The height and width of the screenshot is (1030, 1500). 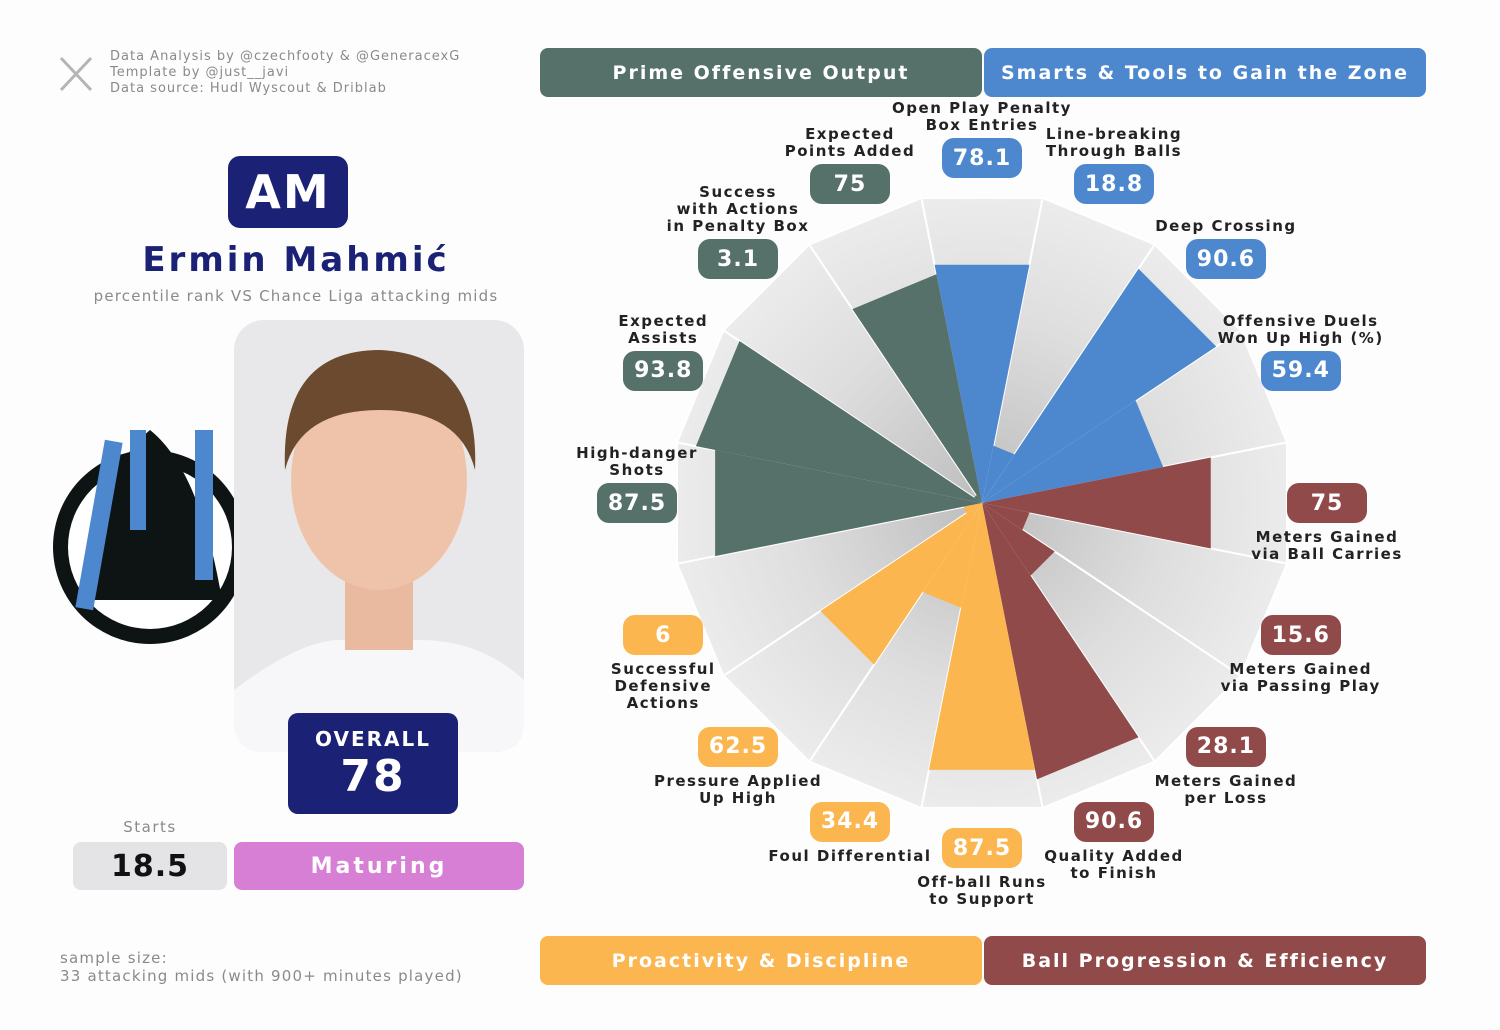 What do you see at coordinates (200, 72) in the screenshot?
I see `credit-line: Template by @just__javi` at bounding box center [200, 72].